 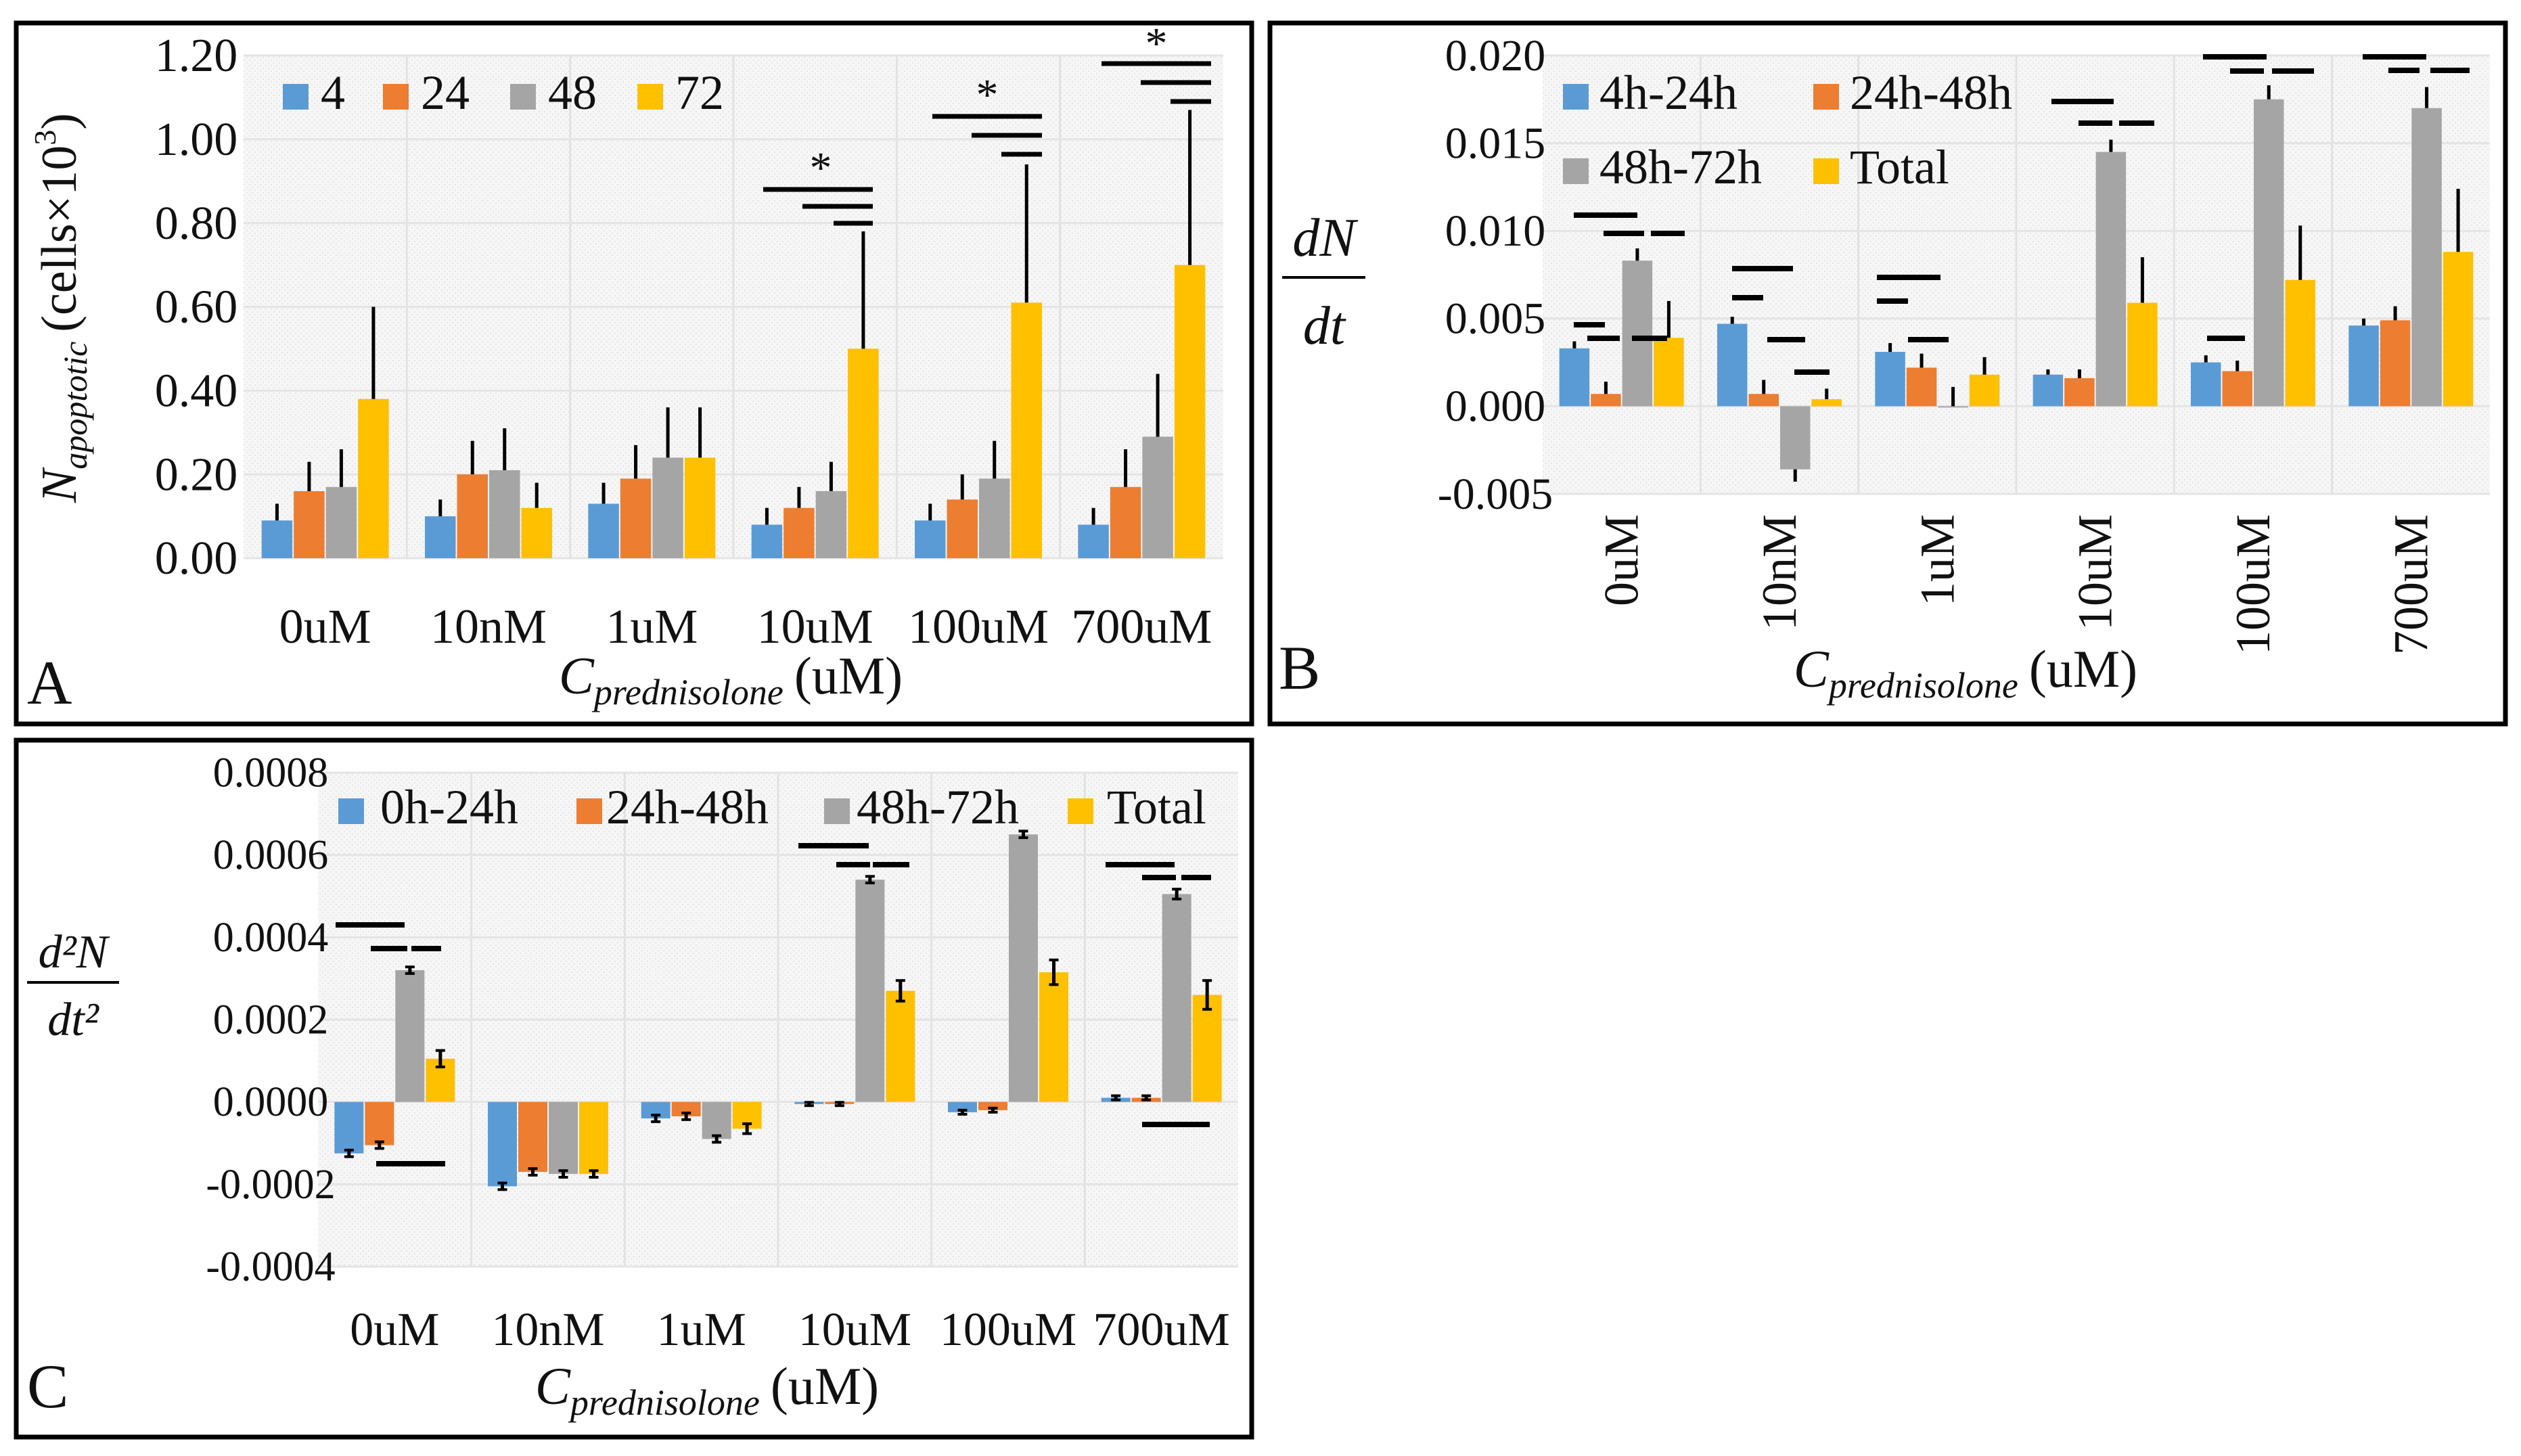 I want to click on panel-c-bars, so click(x=778, y=1010).